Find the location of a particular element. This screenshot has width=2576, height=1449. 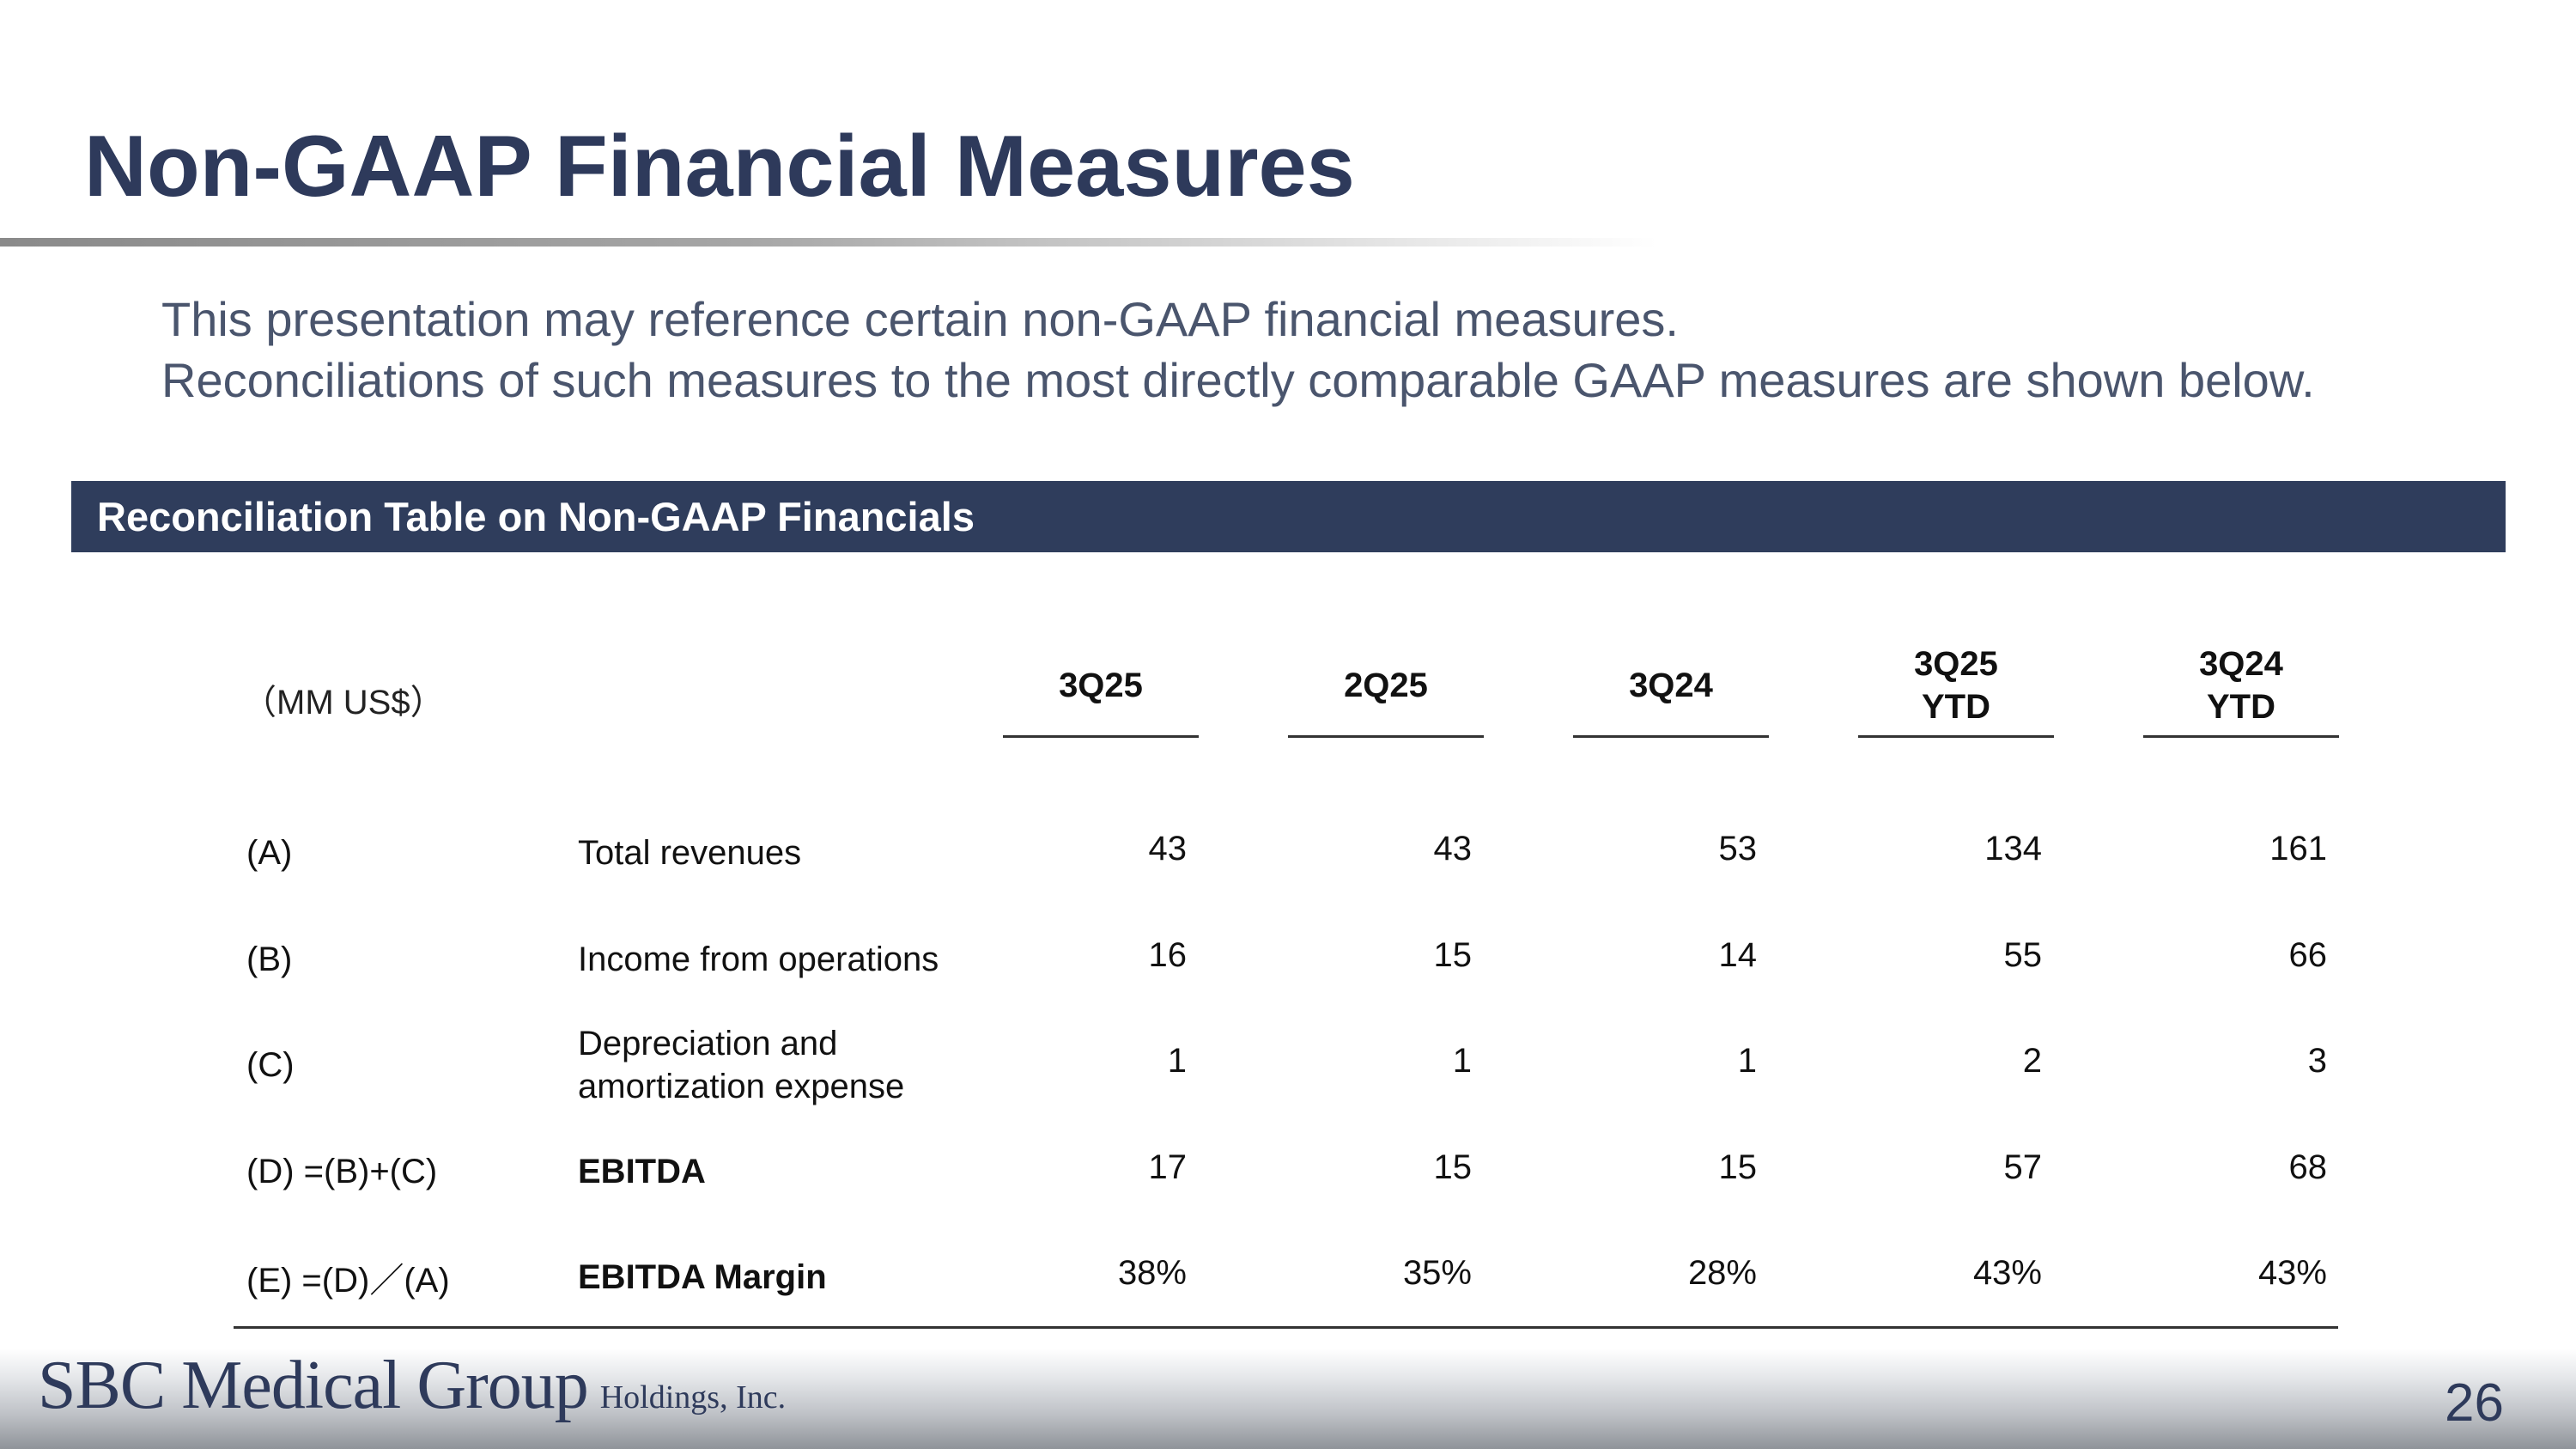

value-cell: 161 is located at coordinates (2298, 848).